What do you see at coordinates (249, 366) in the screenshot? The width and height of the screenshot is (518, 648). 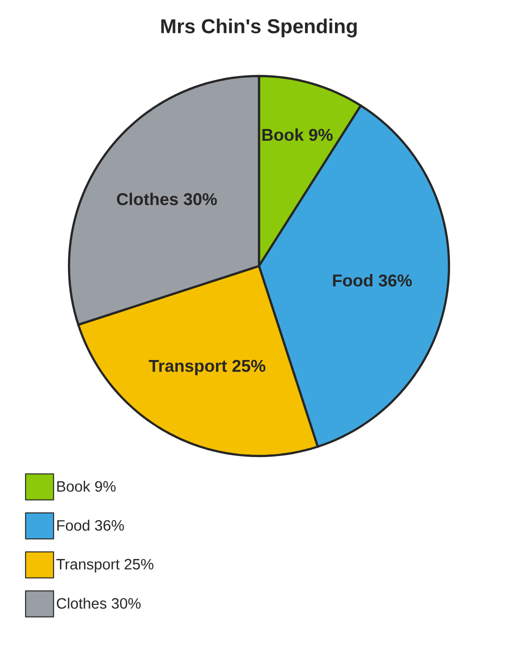 I see `data-label: 25%` at bounding box center [249, 366].